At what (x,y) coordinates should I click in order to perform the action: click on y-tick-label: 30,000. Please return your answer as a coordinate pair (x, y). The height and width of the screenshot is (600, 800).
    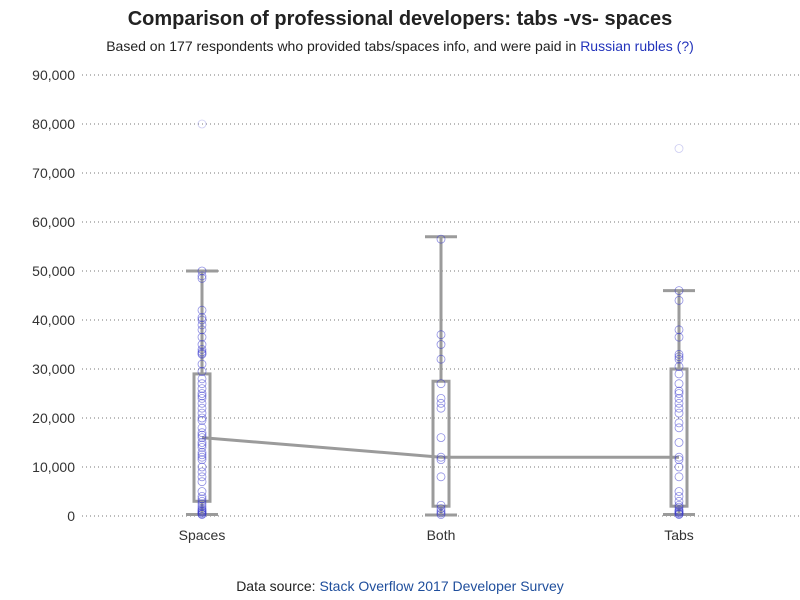
    Looking at the image, I should click on (53, 369).